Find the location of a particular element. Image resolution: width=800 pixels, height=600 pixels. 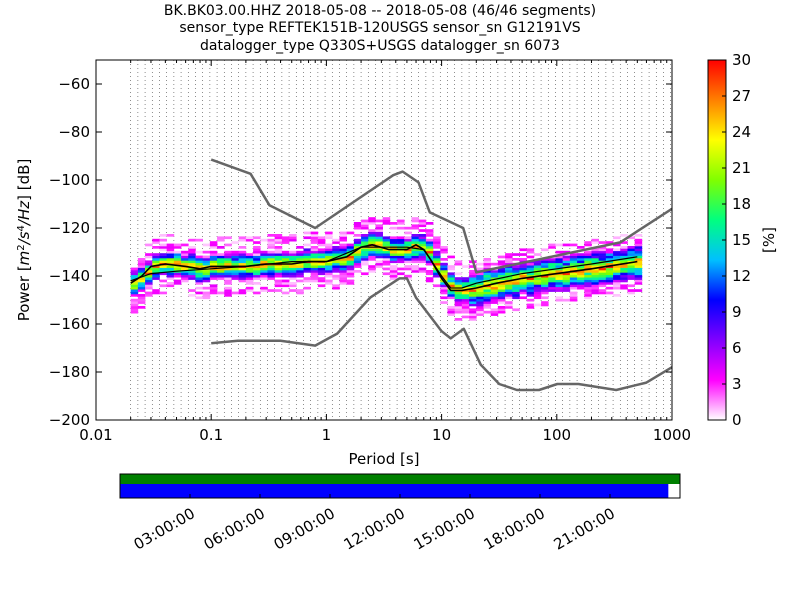

data-coverage-bar is located at coordinates (400, 479).